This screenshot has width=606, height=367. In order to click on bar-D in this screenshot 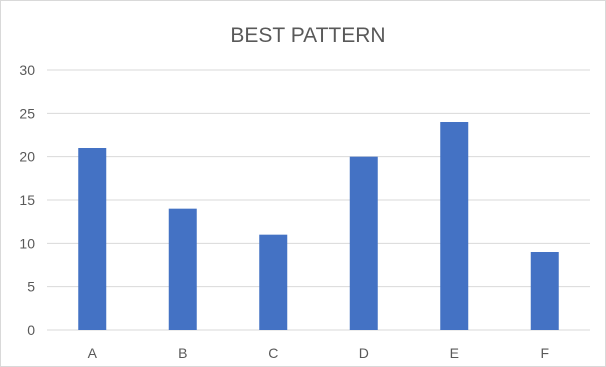, I will do `click(363, 243)`.